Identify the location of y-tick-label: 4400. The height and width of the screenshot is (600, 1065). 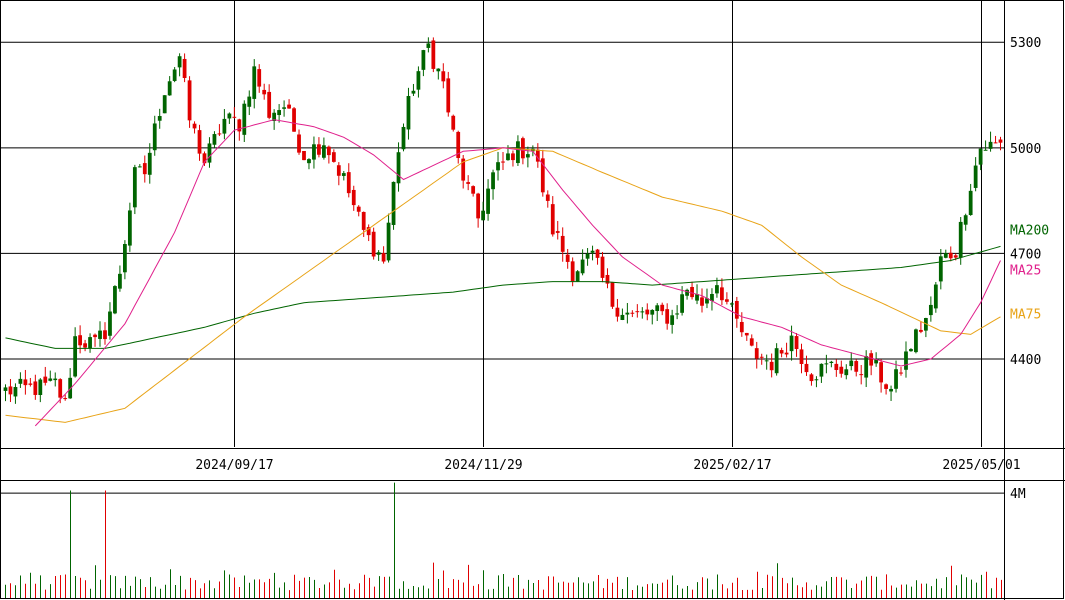
(1025, 360).